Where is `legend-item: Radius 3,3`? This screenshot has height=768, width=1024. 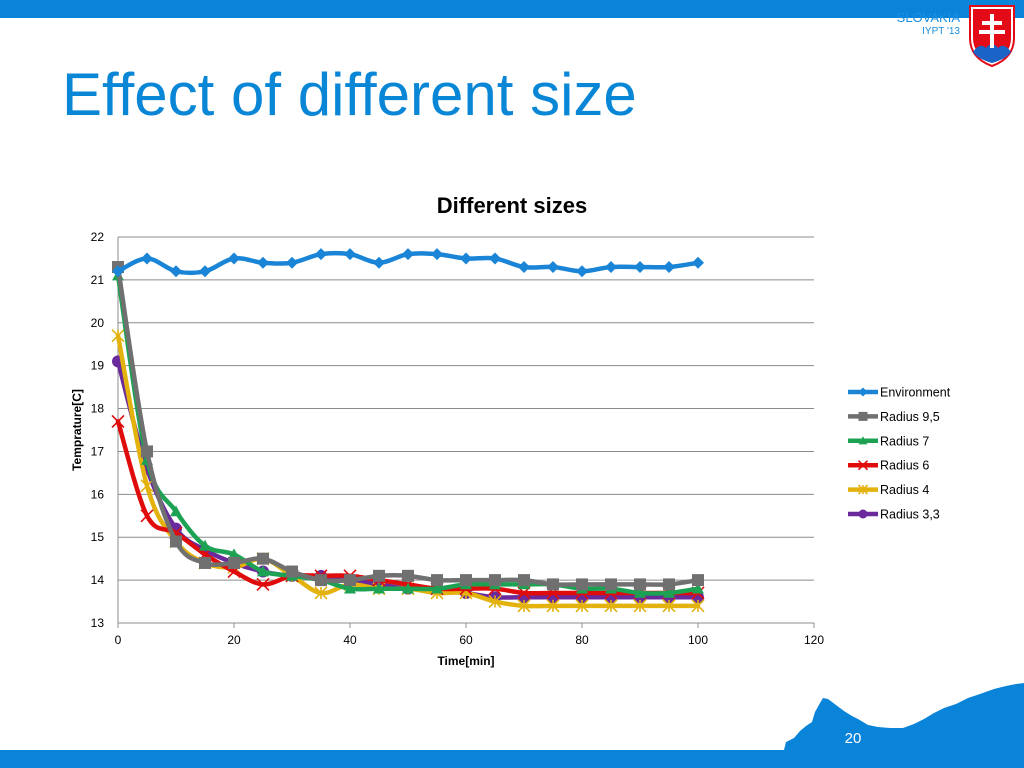 legend-item: Radius 3,3 is located at coordinates (894, 515).